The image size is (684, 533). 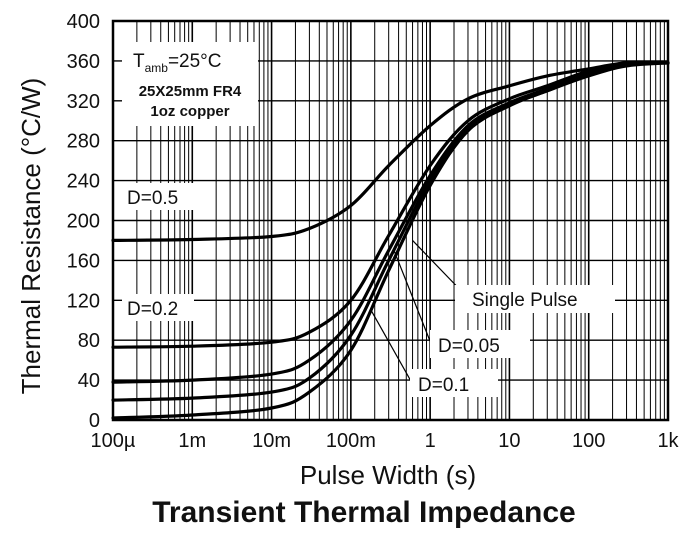 I want to click on label-d02: D=0.2, so click(x=152, y=309).